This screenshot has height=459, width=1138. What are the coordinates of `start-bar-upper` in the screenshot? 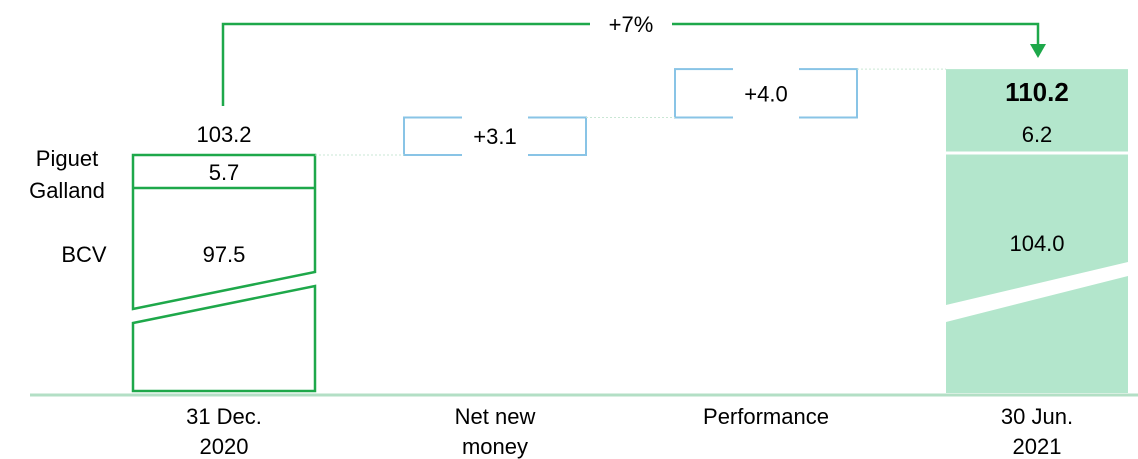 It's located at (224, 232).